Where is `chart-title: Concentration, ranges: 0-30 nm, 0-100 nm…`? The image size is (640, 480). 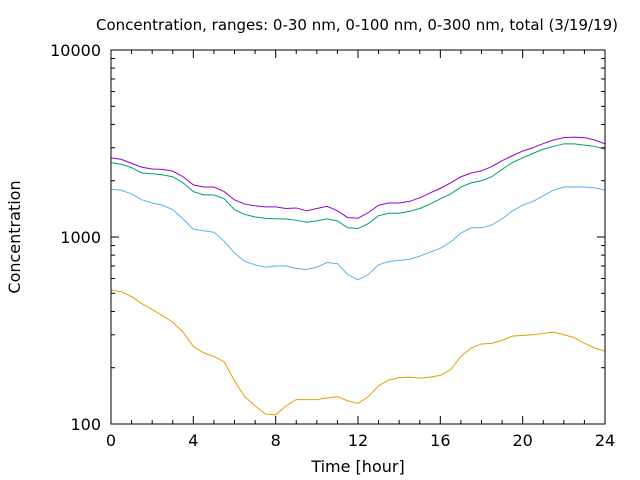
chart-title: Concentration, ranges: 0-30 nm, 0-100 nm… is located at coordinates (357, 25).